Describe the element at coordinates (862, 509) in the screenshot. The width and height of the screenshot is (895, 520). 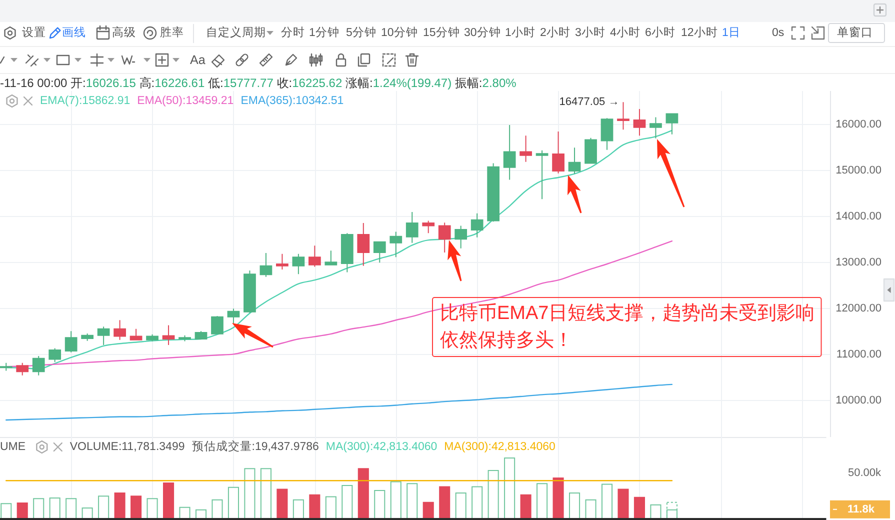
I see `text: 11.8k` at that location.